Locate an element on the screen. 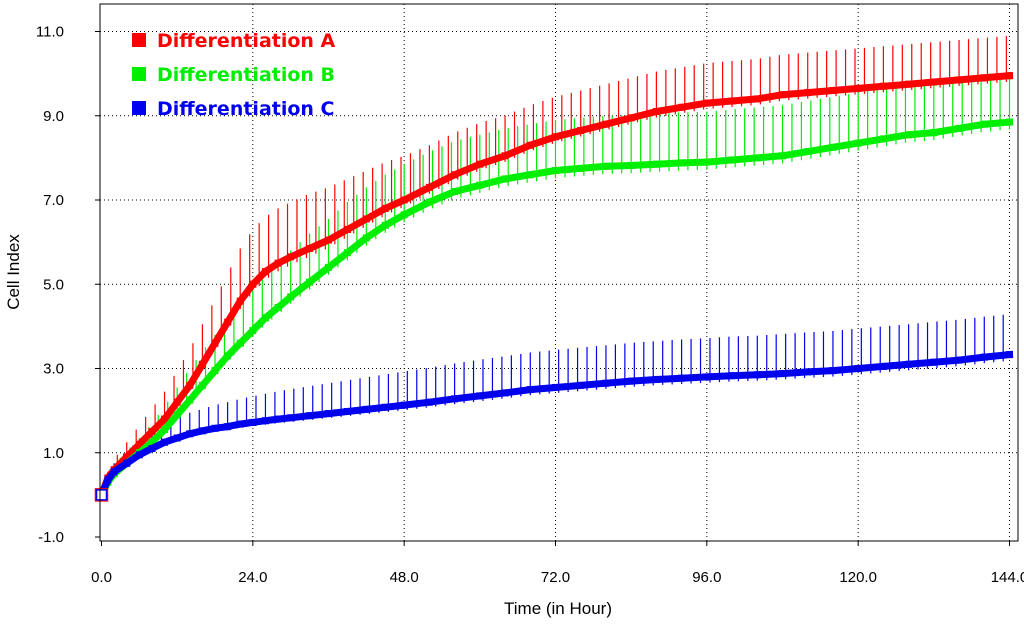 This screenshot has height=627, width=1024. y-axis-ticks: -1.0 1.0 3.0 5.0 7.0 9.0 11.0 is located at coordinates (68, 285).